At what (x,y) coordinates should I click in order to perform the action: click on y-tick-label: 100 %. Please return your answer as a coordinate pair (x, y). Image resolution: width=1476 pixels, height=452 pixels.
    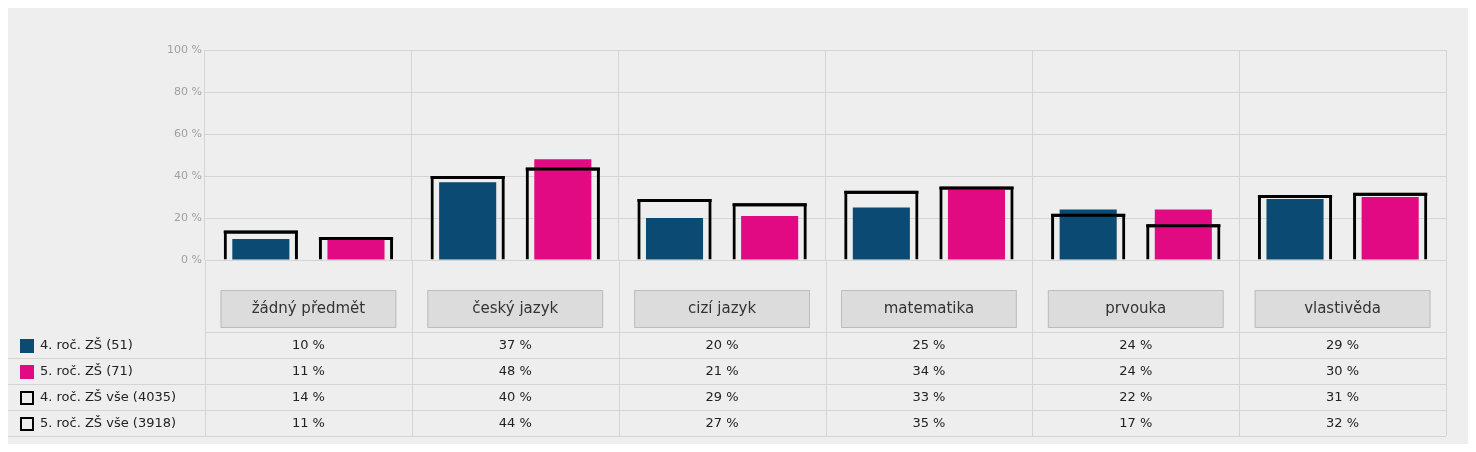
    Looking at the image, I should click on (184, 49).